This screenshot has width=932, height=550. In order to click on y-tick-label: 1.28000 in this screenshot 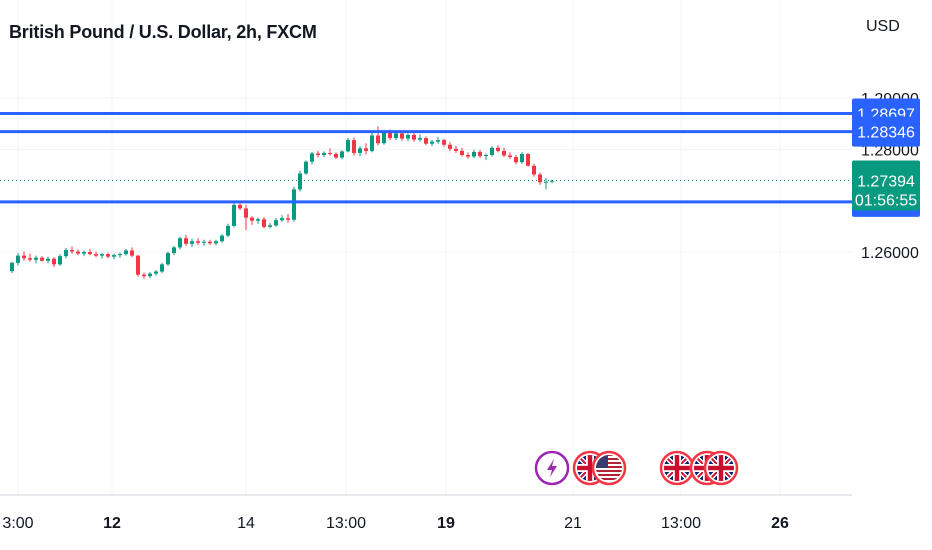, I will do `click(890, 150)`.